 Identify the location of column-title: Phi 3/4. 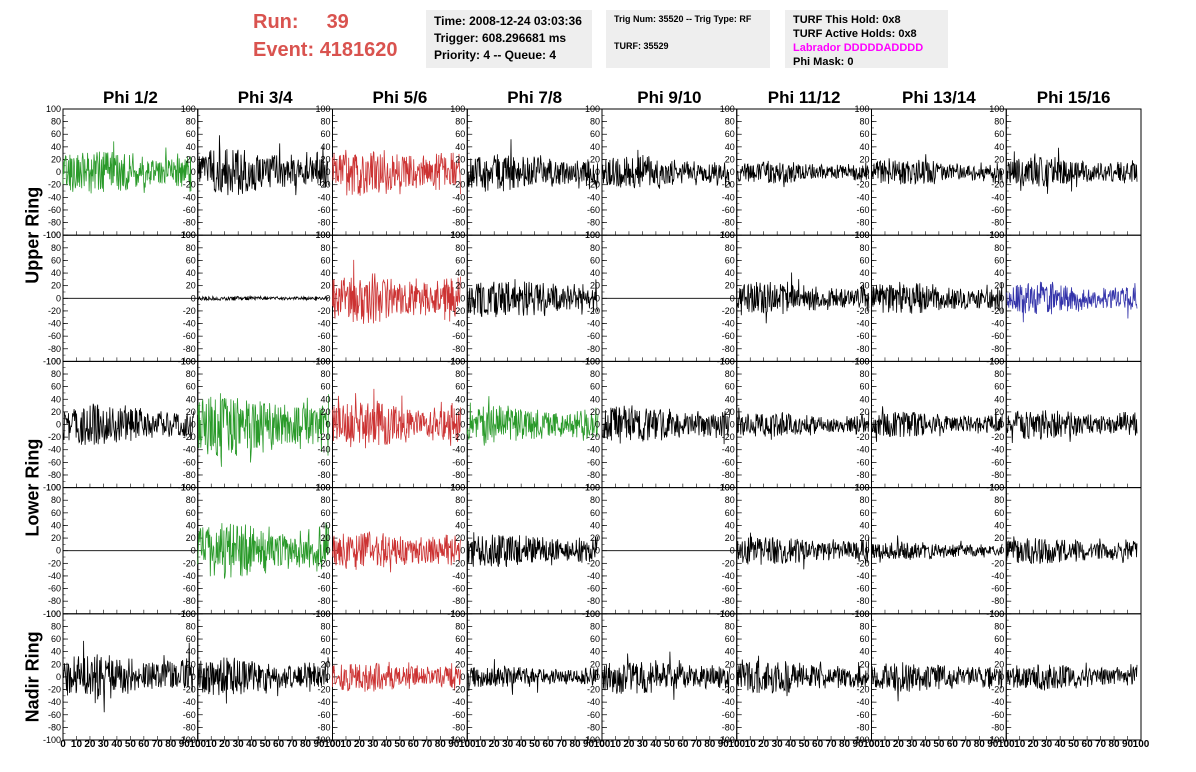
(265, 97).